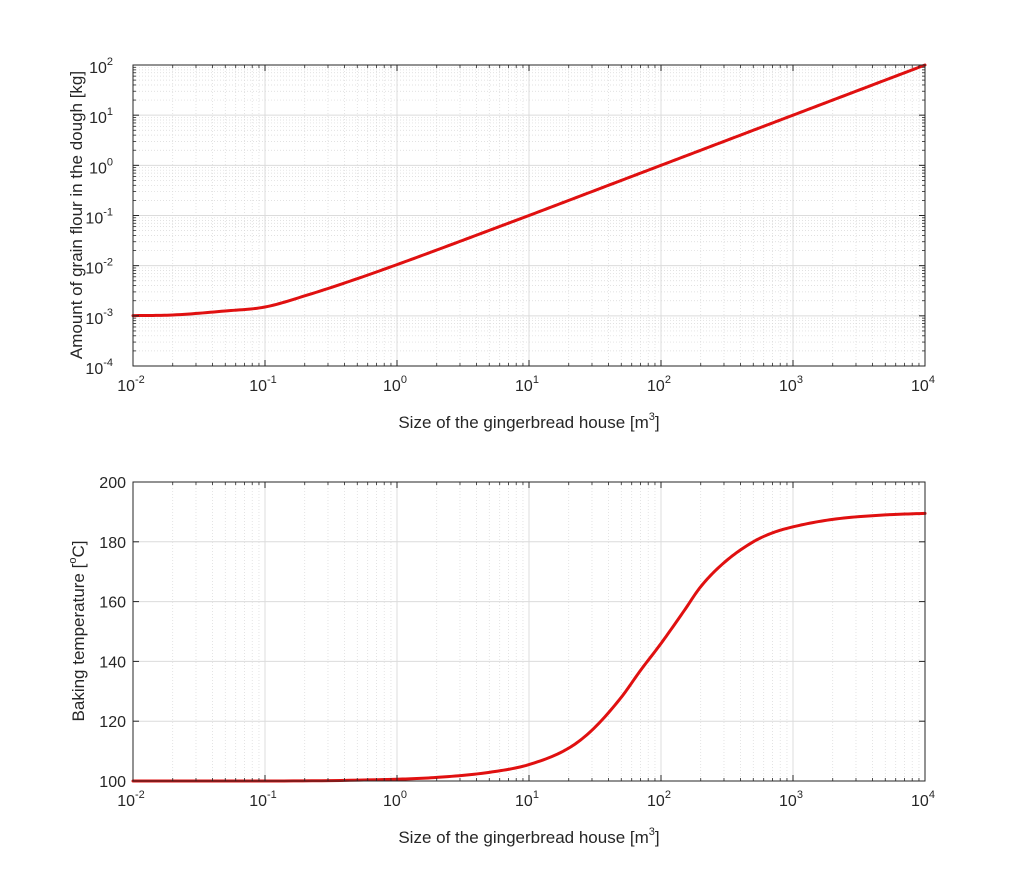 The height and width of the screenshot is (877, 1024). What do you see at coordinates (112, 662) in the screenshot?
I see `y-tick-label: 140` at bounding box center [112, 662].